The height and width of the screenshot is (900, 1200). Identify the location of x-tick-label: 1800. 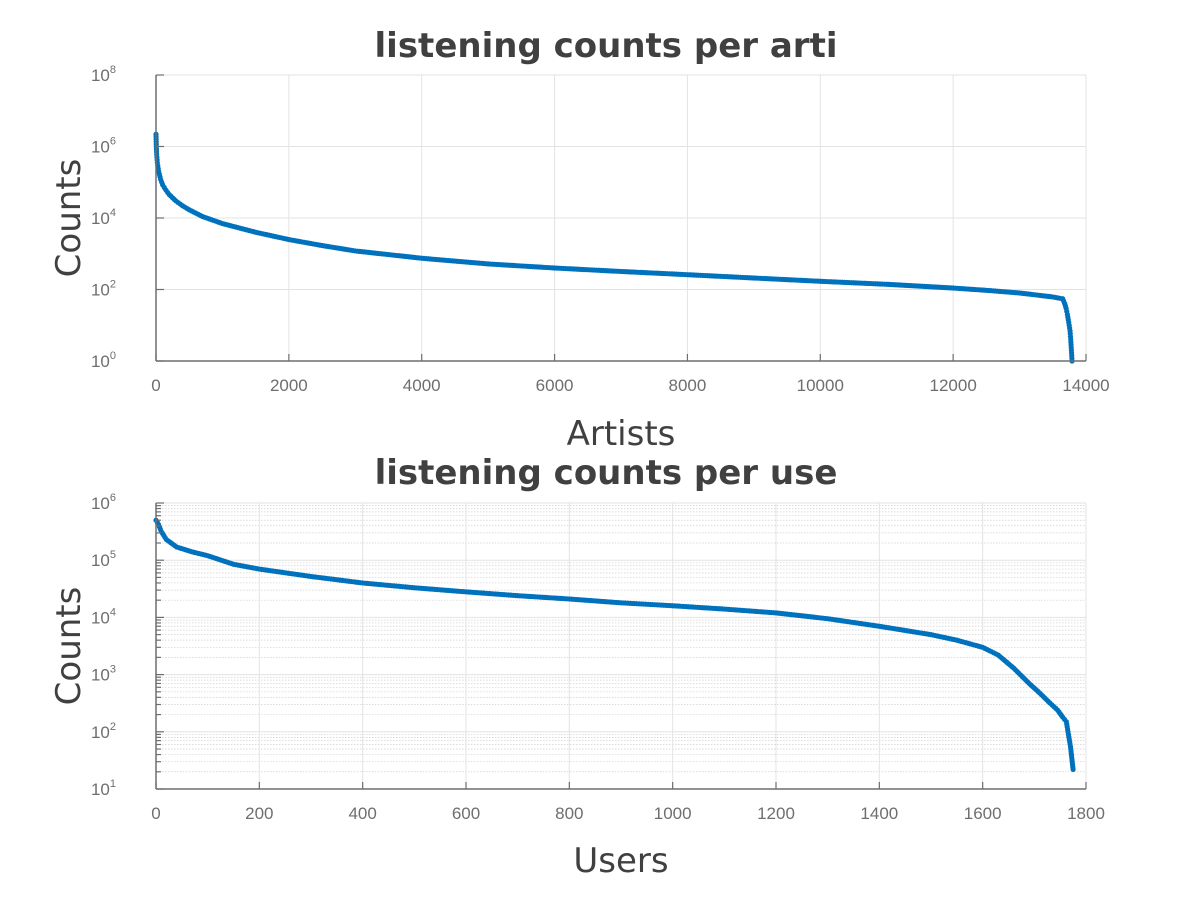
(1086, 813).